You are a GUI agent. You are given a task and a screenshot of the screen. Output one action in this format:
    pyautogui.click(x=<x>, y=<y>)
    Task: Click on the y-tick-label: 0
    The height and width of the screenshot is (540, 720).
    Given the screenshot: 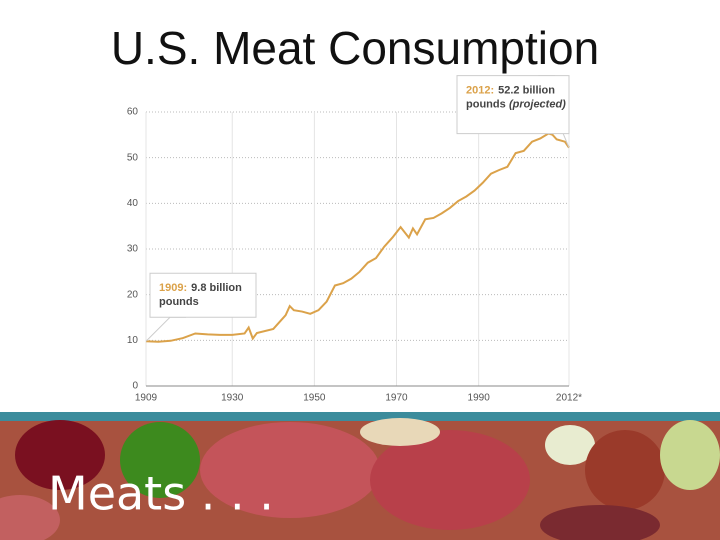 What is the action you would take?
    pyautogui.click(x=135, y=386)
    